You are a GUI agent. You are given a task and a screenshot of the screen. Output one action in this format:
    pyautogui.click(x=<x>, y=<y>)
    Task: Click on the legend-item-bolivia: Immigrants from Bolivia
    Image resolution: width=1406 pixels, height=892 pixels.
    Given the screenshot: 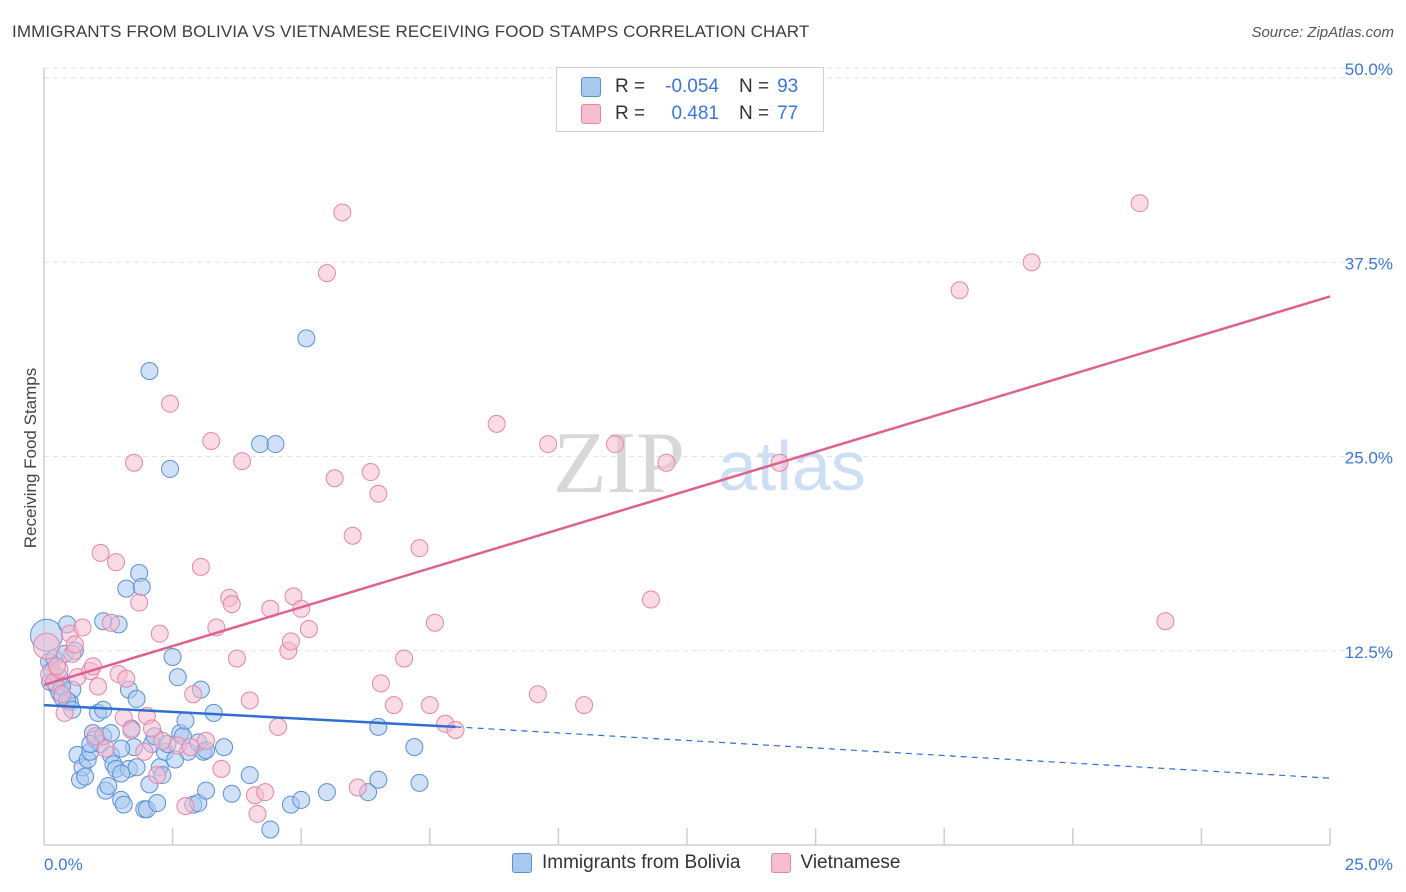 What is the action you would take?
    pyautogui.click(x=626, y=863)
    